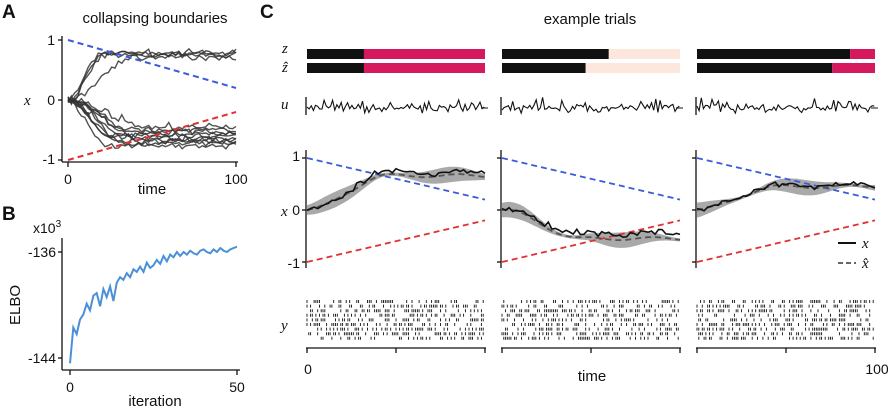 Image resolution: width=888 pixels, height=410 pixels. Describe the element at coordinates (49, 159) in the screenshot. I see `panel-a-ytick-neg1: -1` at that location.